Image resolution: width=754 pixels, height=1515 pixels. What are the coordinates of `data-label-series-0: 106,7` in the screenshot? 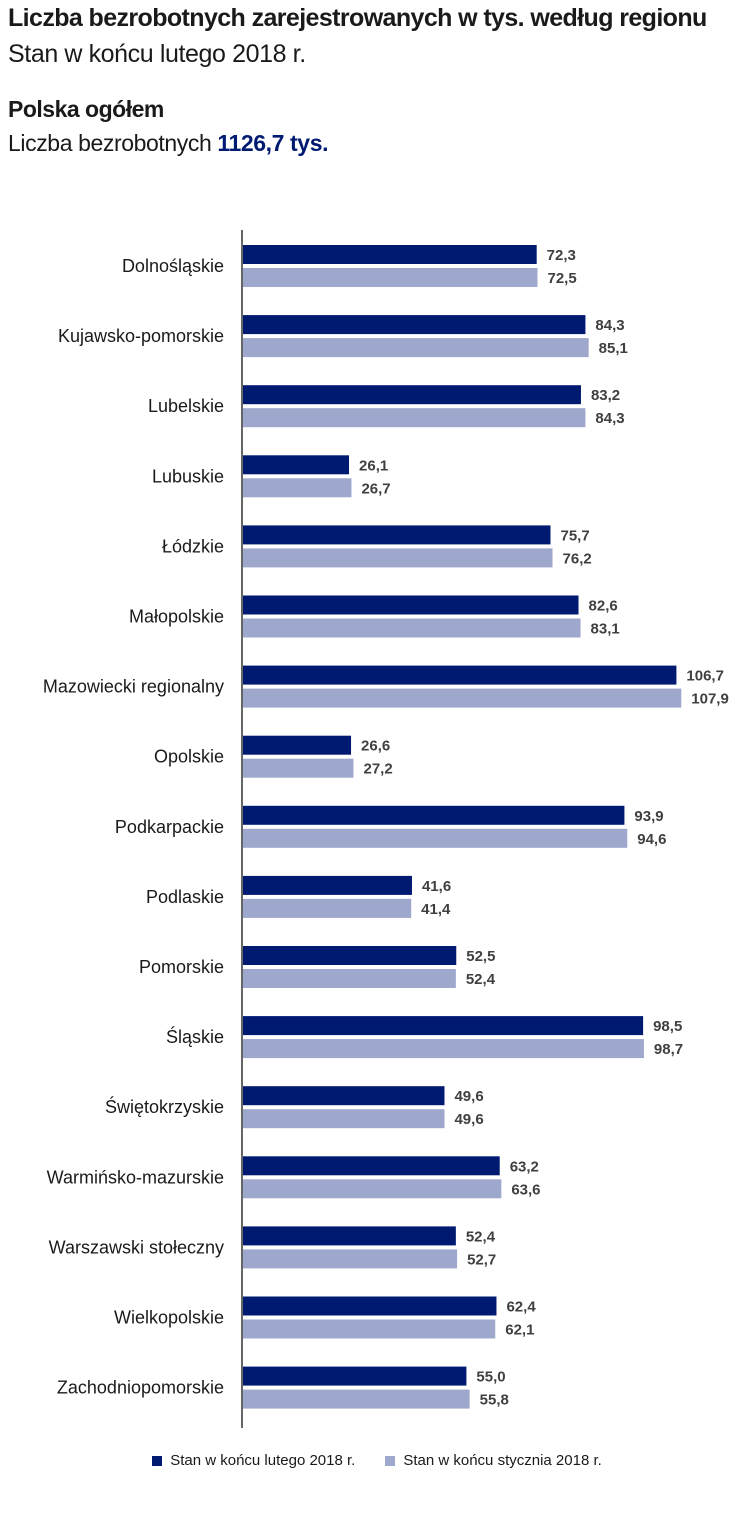 It's located at (705, 676).